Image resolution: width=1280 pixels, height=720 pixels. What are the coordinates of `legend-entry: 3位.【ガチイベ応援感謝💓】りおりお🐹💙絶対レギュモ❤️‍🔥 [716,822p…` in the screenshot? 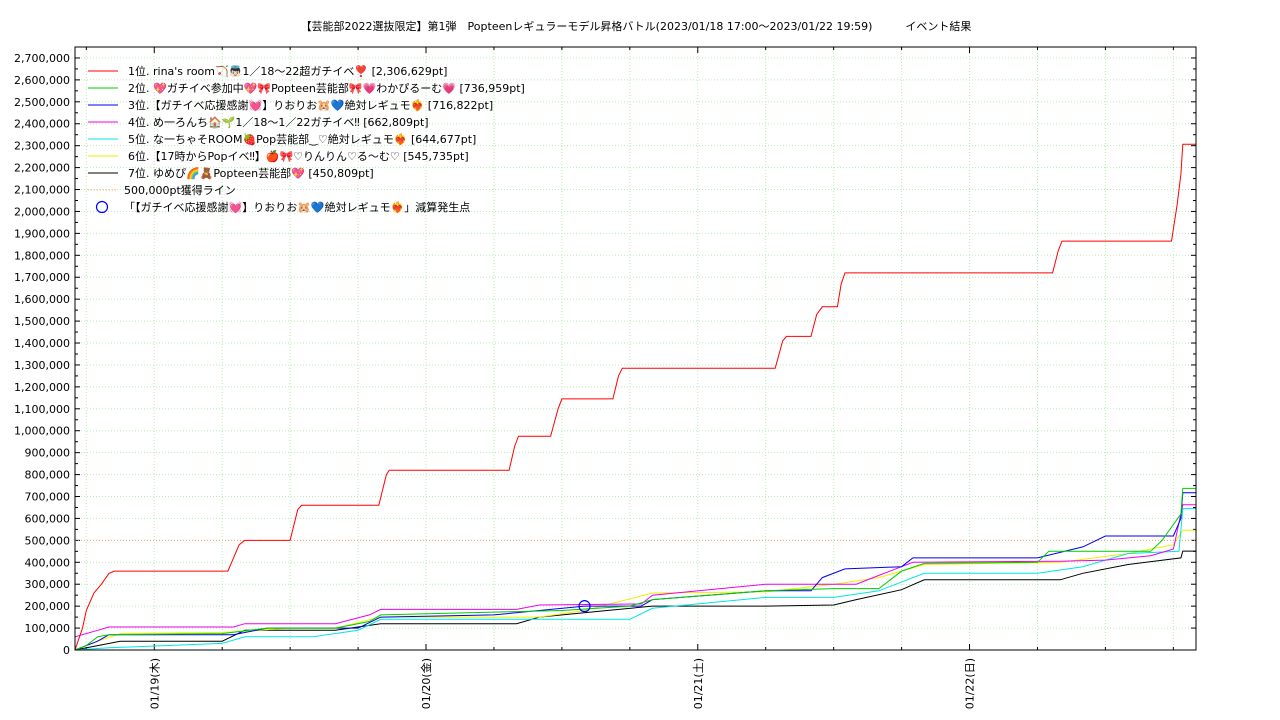 It's located at (310, 105).